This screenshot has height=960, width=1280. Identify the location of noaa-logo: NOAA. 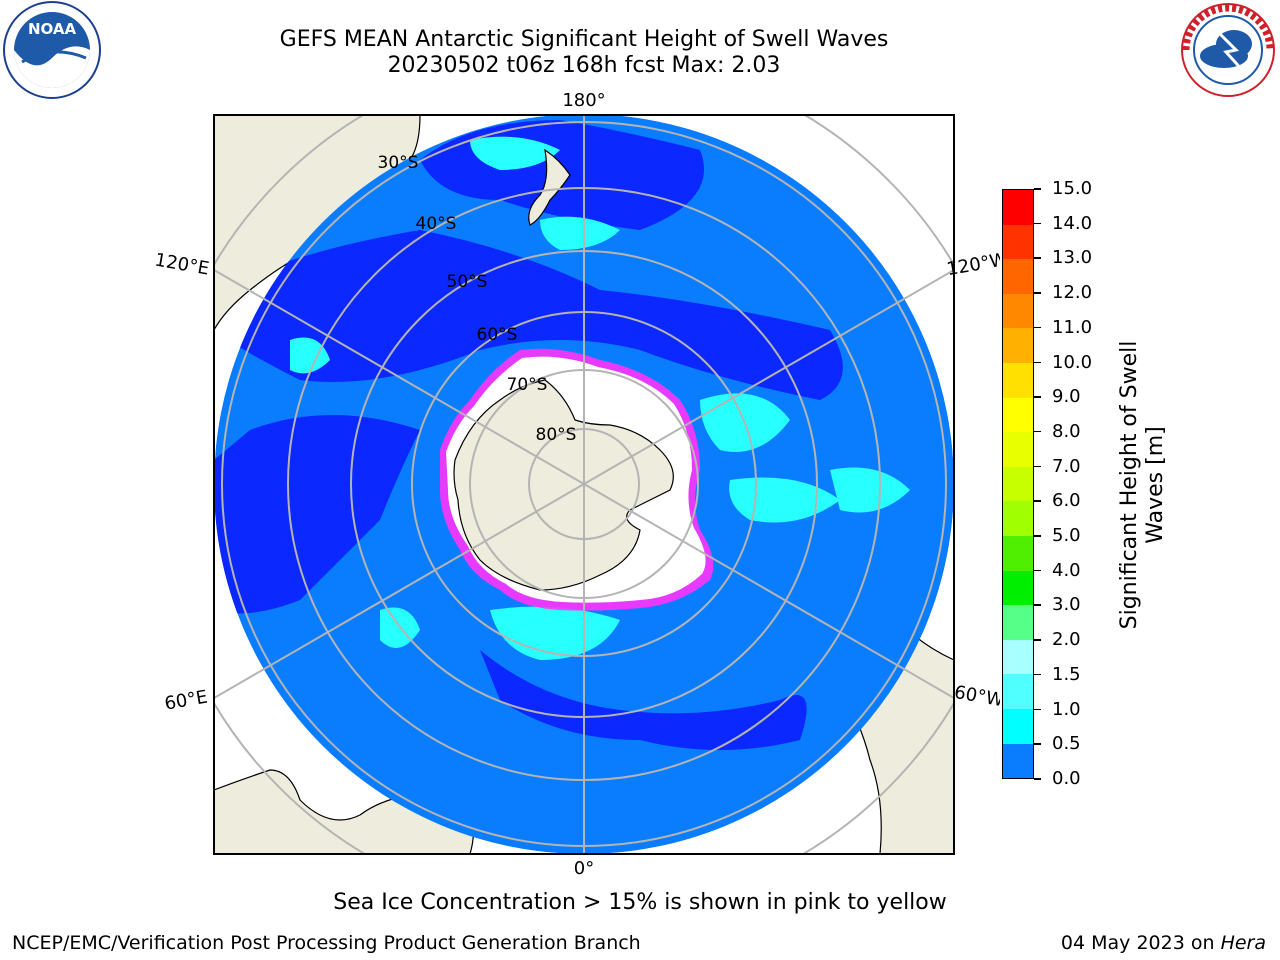
(52, 50).